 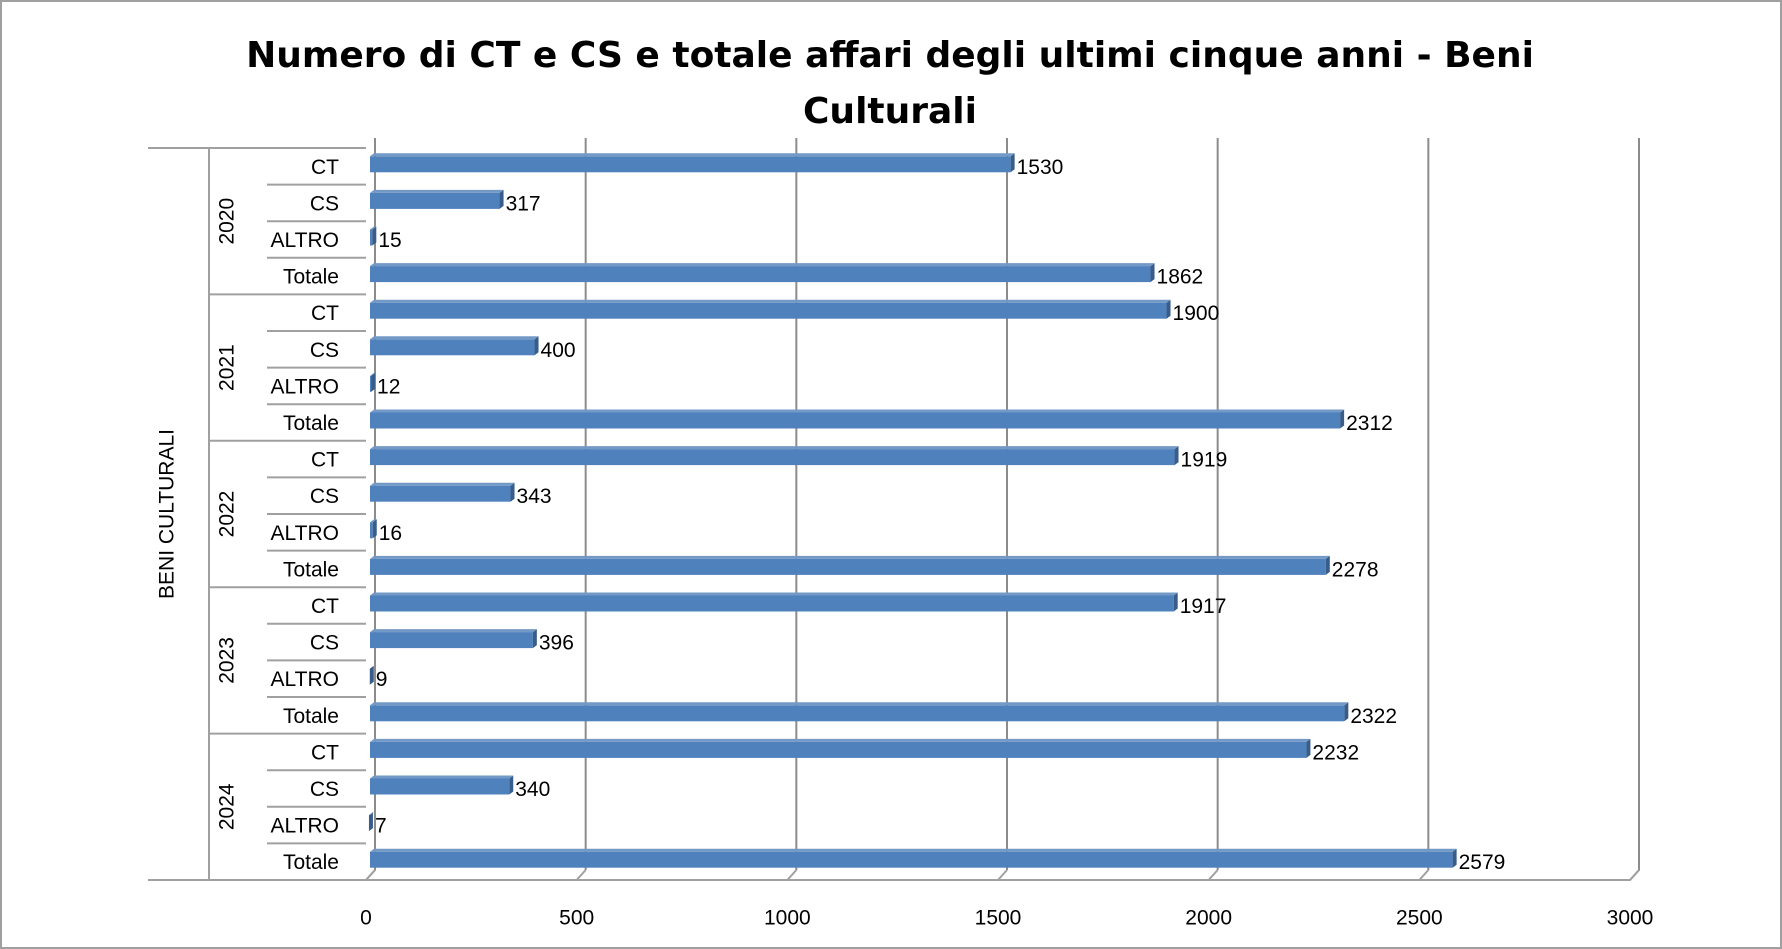 I want to click on x-tick-label: 2000, so click(x=1208, y=918).